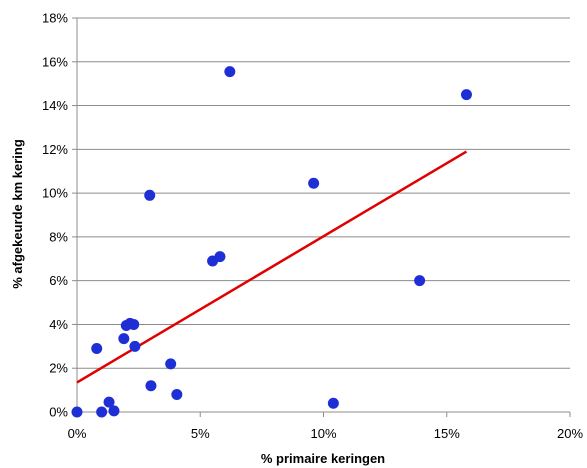 The width and height of the screenshot is (587, 468). I want to click on y-tick-label: 0%, so click(58, 412).